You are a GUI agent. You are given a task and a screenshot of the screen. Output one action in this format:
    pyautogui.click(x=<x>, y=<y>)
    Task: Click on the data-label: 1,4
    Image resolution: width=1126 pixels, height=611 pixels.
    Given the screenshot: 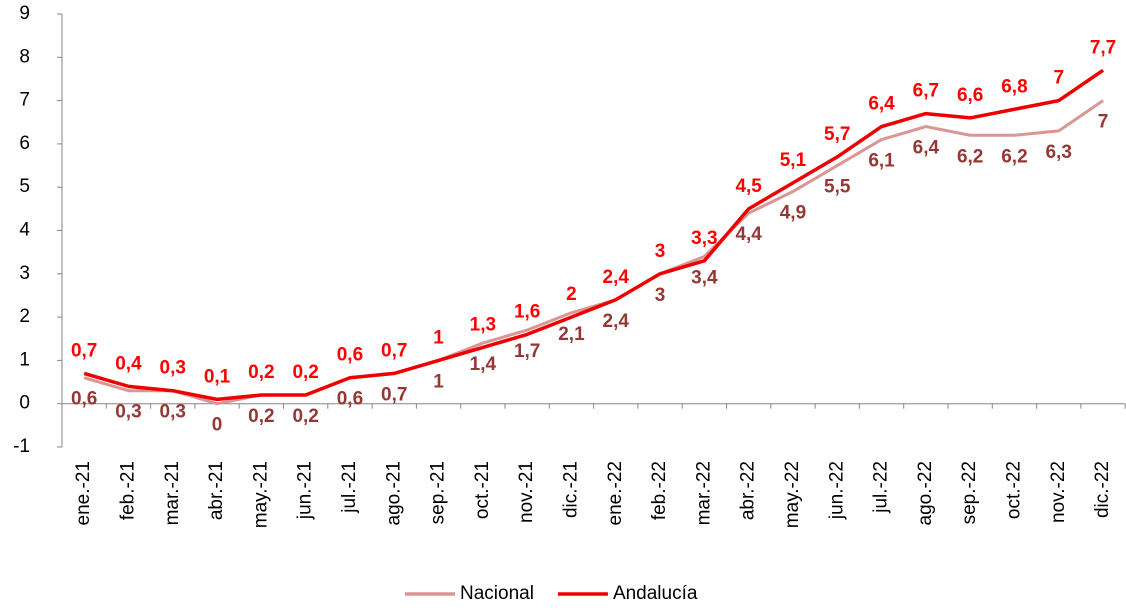 What is the action you would take?
    pyautogui.click(x=483, y=364)
    